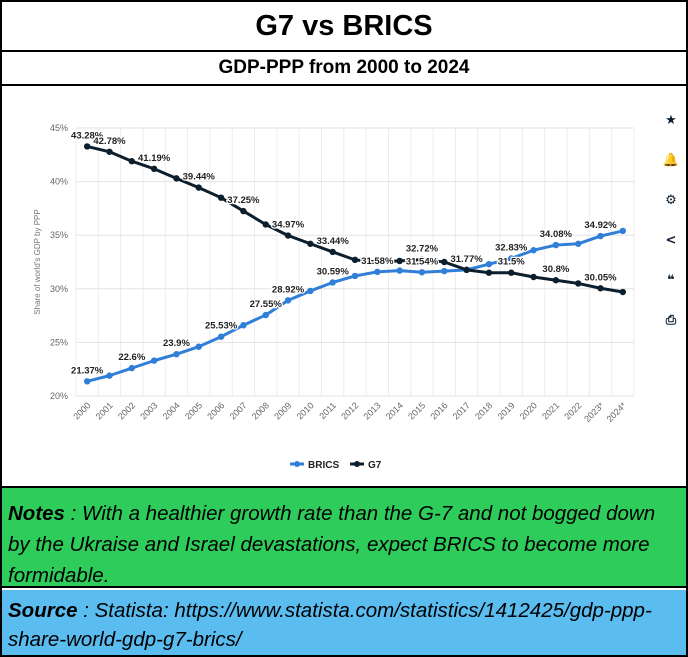  I want to click on star-icon: ★, so click(671, 120).